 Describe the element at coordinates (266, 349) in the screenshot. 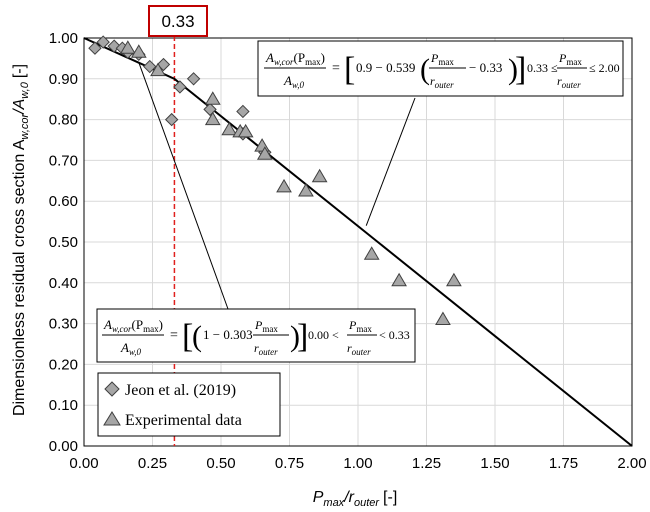

I see `eq2-frac-denominator: router` at that location.